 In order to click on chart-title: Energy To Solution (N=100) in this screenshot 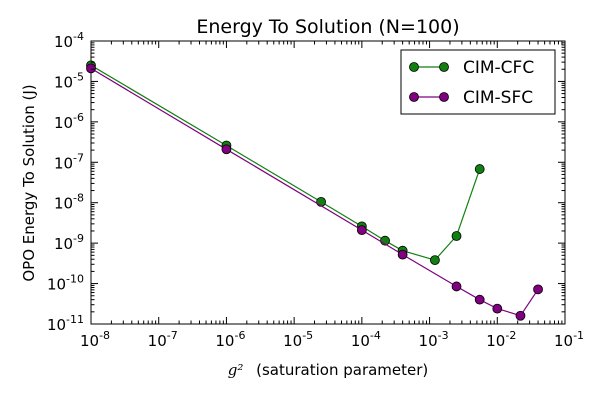, I will do `click(327, 27)`.